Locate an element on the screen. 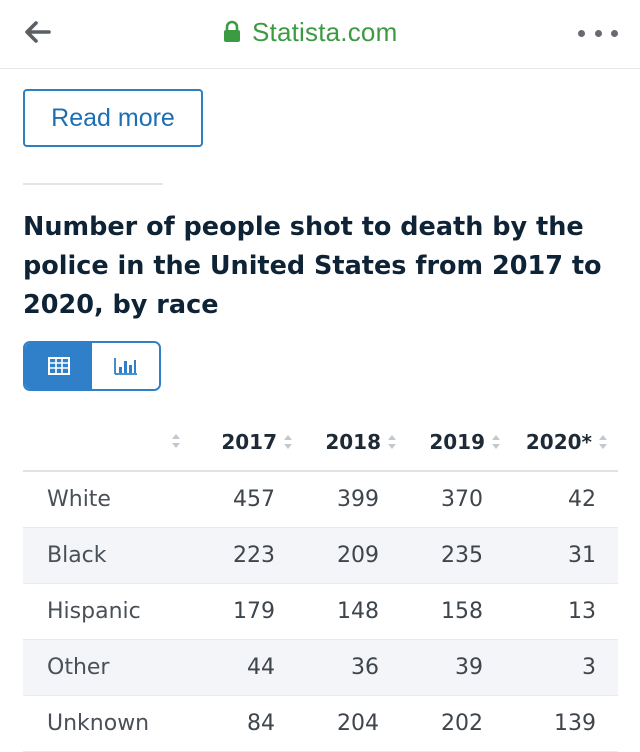 The image size is (640, 752). sort-control: 2019 is located at coordinates (465, 442).